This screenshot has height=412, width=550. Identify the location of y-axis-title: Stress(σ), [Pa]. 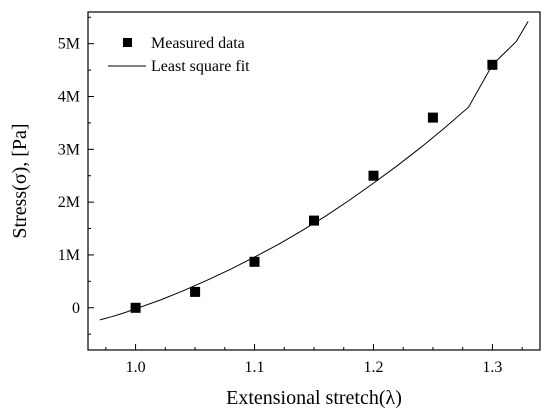
(20, 180).